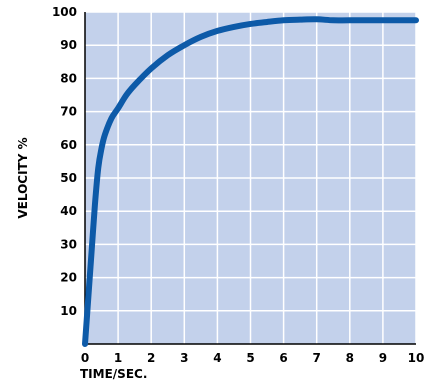 The width and height of the screenshot is (435, 385). What do you see at coordinates (68, 178) in the screenshot?
I see `y-tick-label: 50` at bounding box center [68, 178].